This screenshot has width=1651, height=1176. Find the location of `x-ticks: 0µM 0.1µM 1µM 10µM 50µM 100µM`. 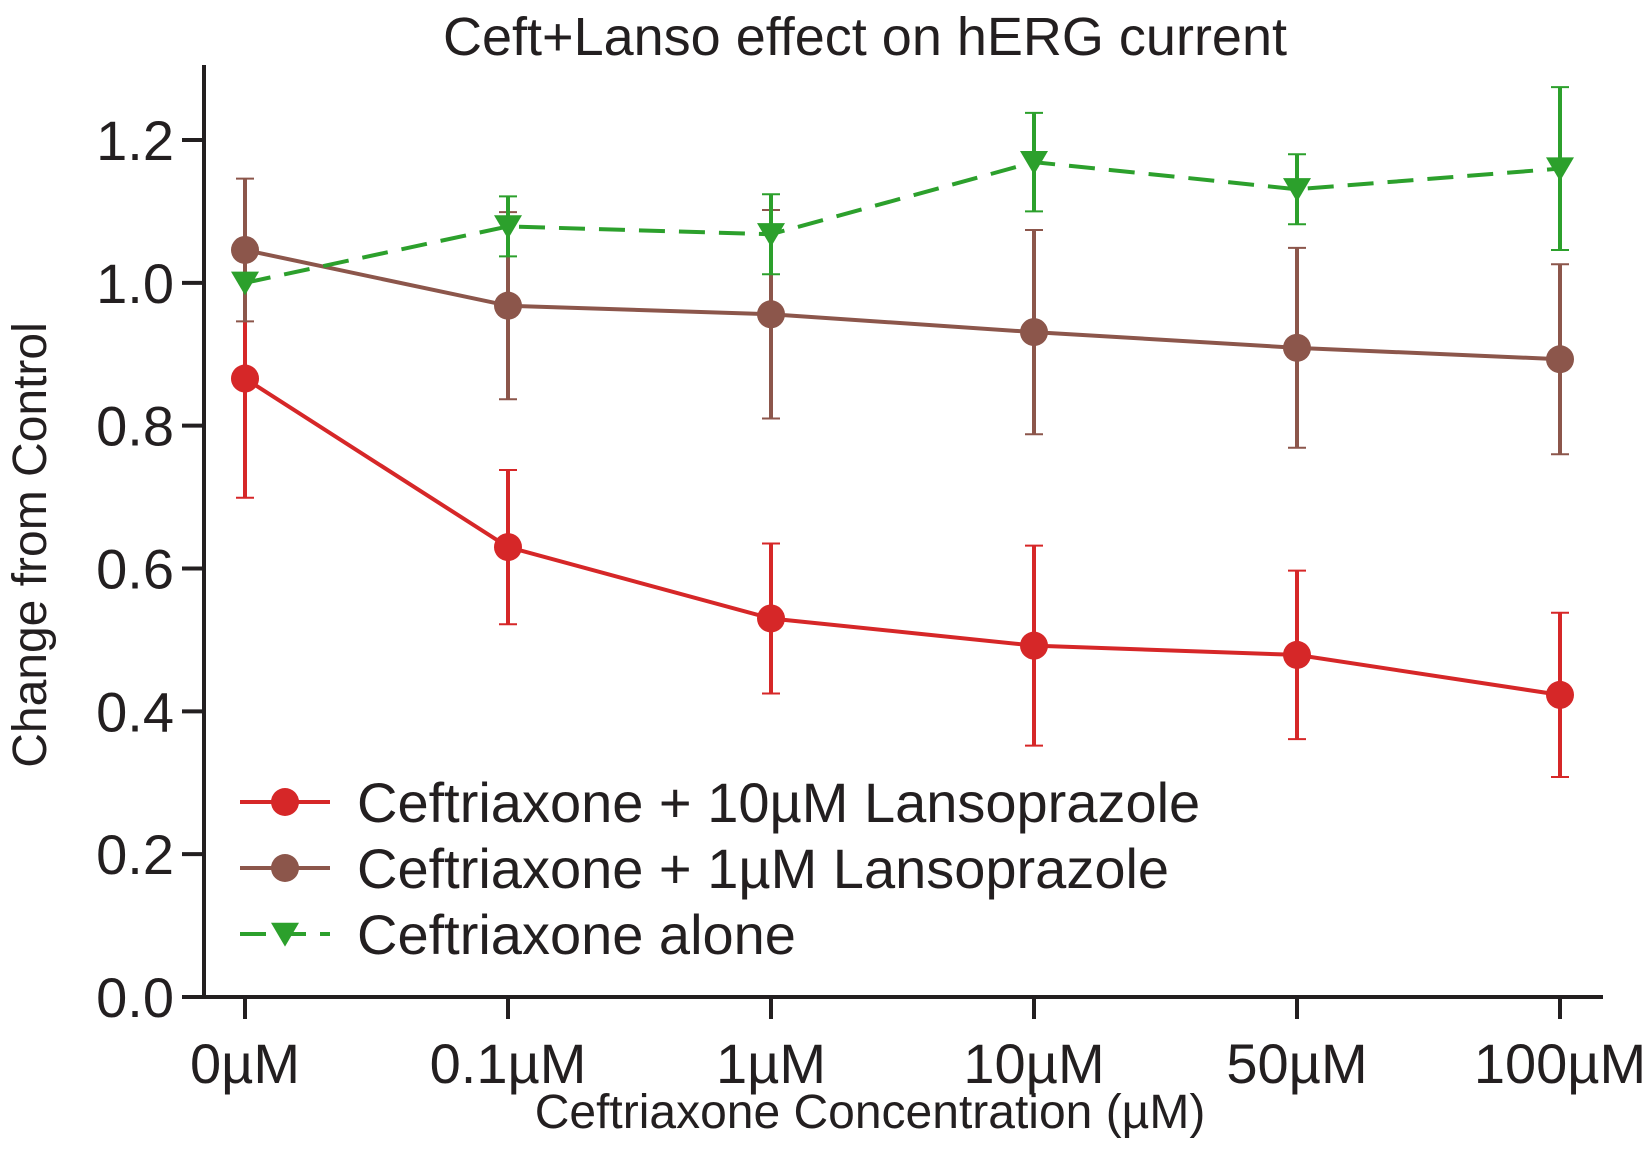

x-ticks: 0µM 0.1µM 1µM 10µM 50µM 100µM is located at coordinates (918, 1046).